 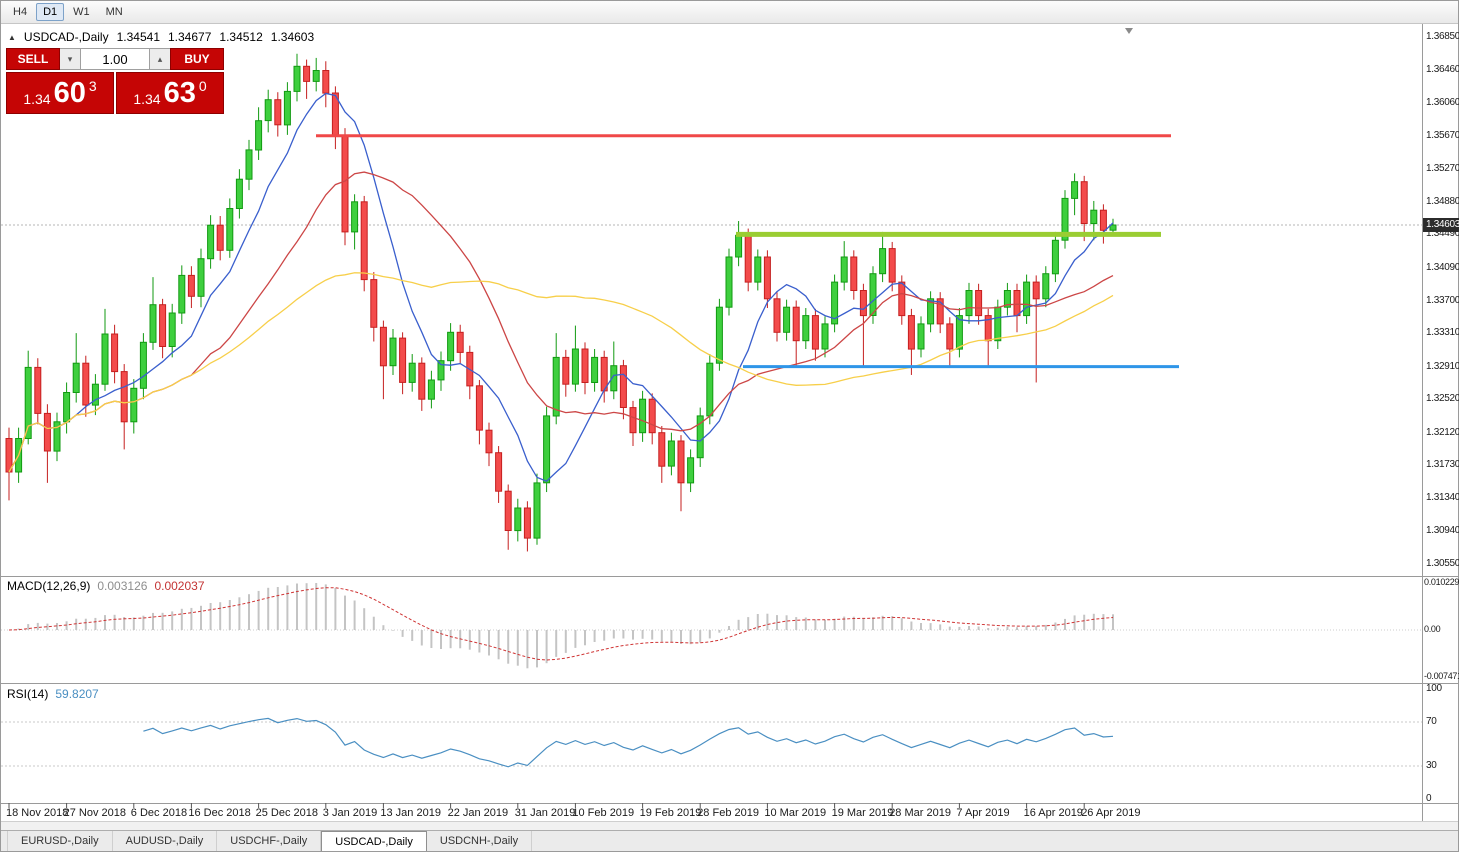 What do you see at coordinates (795, 813) in the screenshot?
I see `time-axis-label: 10 Mar 2019` at bounding box center [795, 813].